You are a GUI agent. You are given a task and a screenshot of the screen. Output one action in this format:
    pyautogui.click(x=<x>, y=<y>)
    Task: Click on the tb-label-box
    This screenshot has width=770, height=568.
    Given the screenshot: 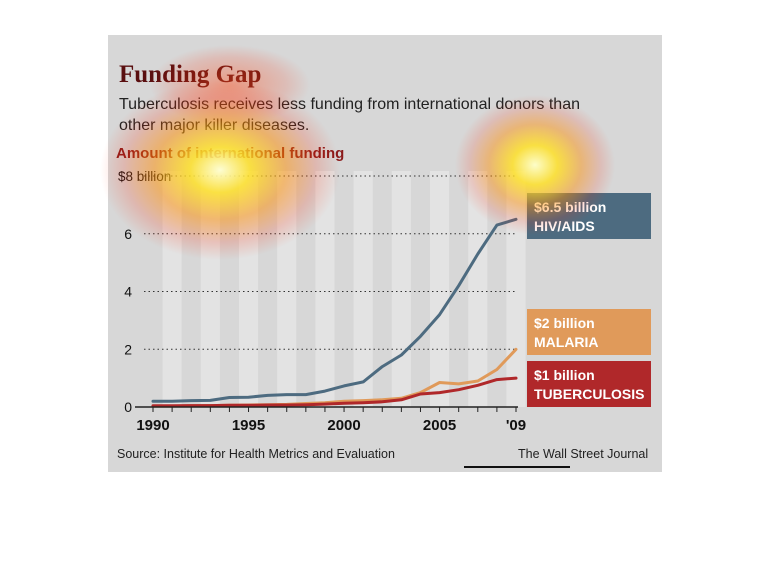 What is the action you would take?
    pyautogui.click(x=589, y=384)
    